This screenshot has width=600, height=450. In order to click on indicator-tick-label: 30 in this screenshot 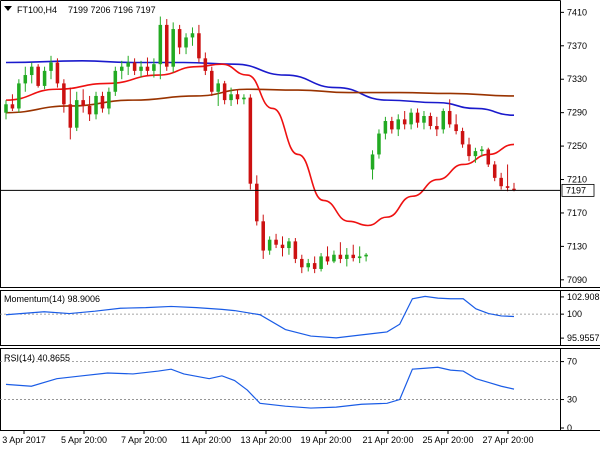, I will do `click(572, 400)`.